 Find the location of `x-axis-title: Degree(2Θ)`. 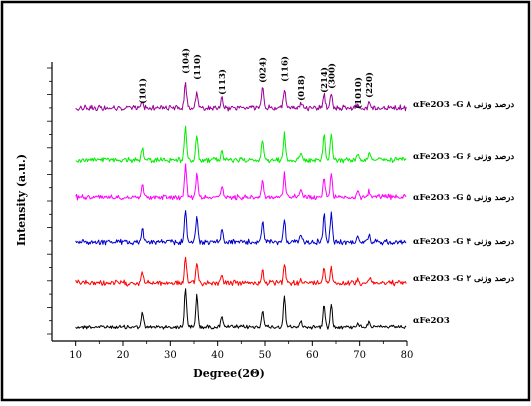

x-axis-title: Degree(2Θ) is located at coordinates (229, 373).